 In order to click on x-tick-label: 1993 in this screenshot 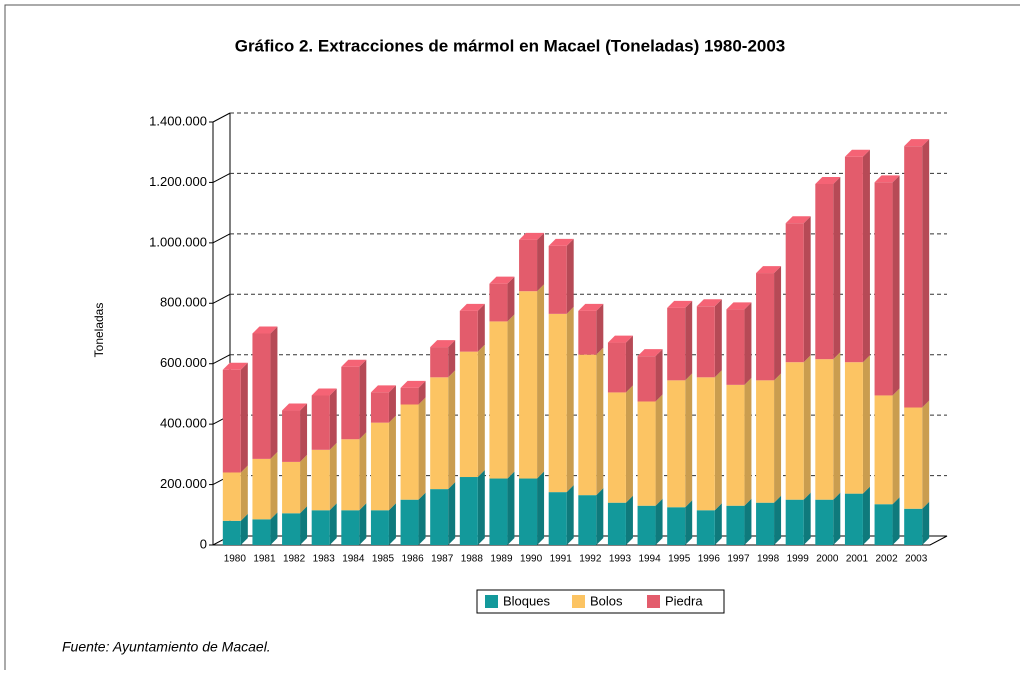, I will do `click(620, 559)`.